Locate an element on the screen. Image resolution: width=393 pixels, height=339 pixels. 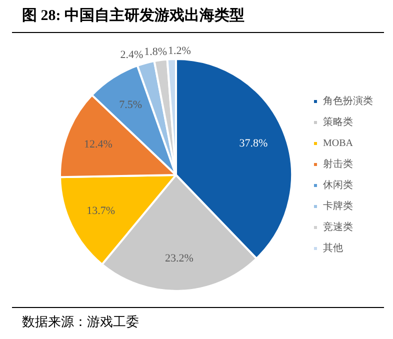
data-label: 1.8% is located at coordinates (156, 52).